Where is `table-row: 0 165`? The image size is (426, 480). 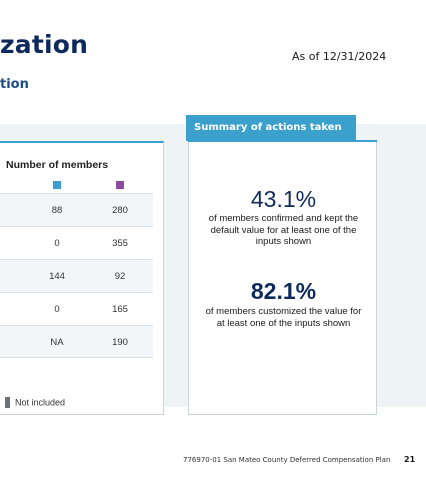 table-row: 0 165 is located at coordinates (76, 308).